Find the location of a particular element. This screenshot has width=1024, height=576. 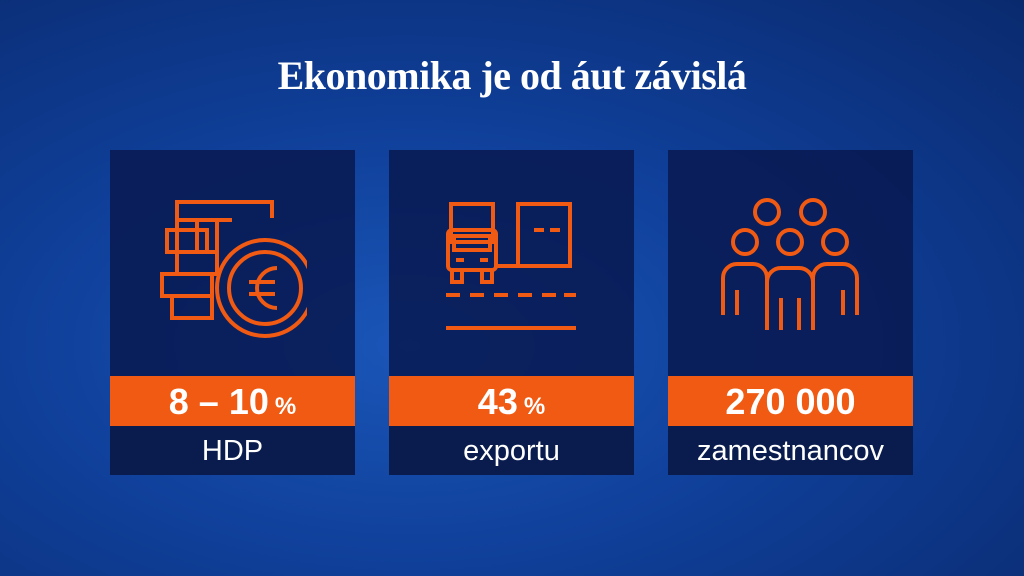

value: 270 000 is located at coordinates (790, 401).